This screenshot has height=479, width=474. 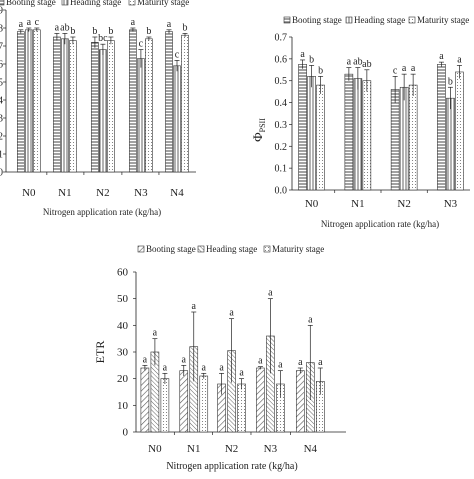 What do you see at coordinates (1, 29) in the screenshot?
I see `y-tick-label: 8` at bounding box center [1, 29].